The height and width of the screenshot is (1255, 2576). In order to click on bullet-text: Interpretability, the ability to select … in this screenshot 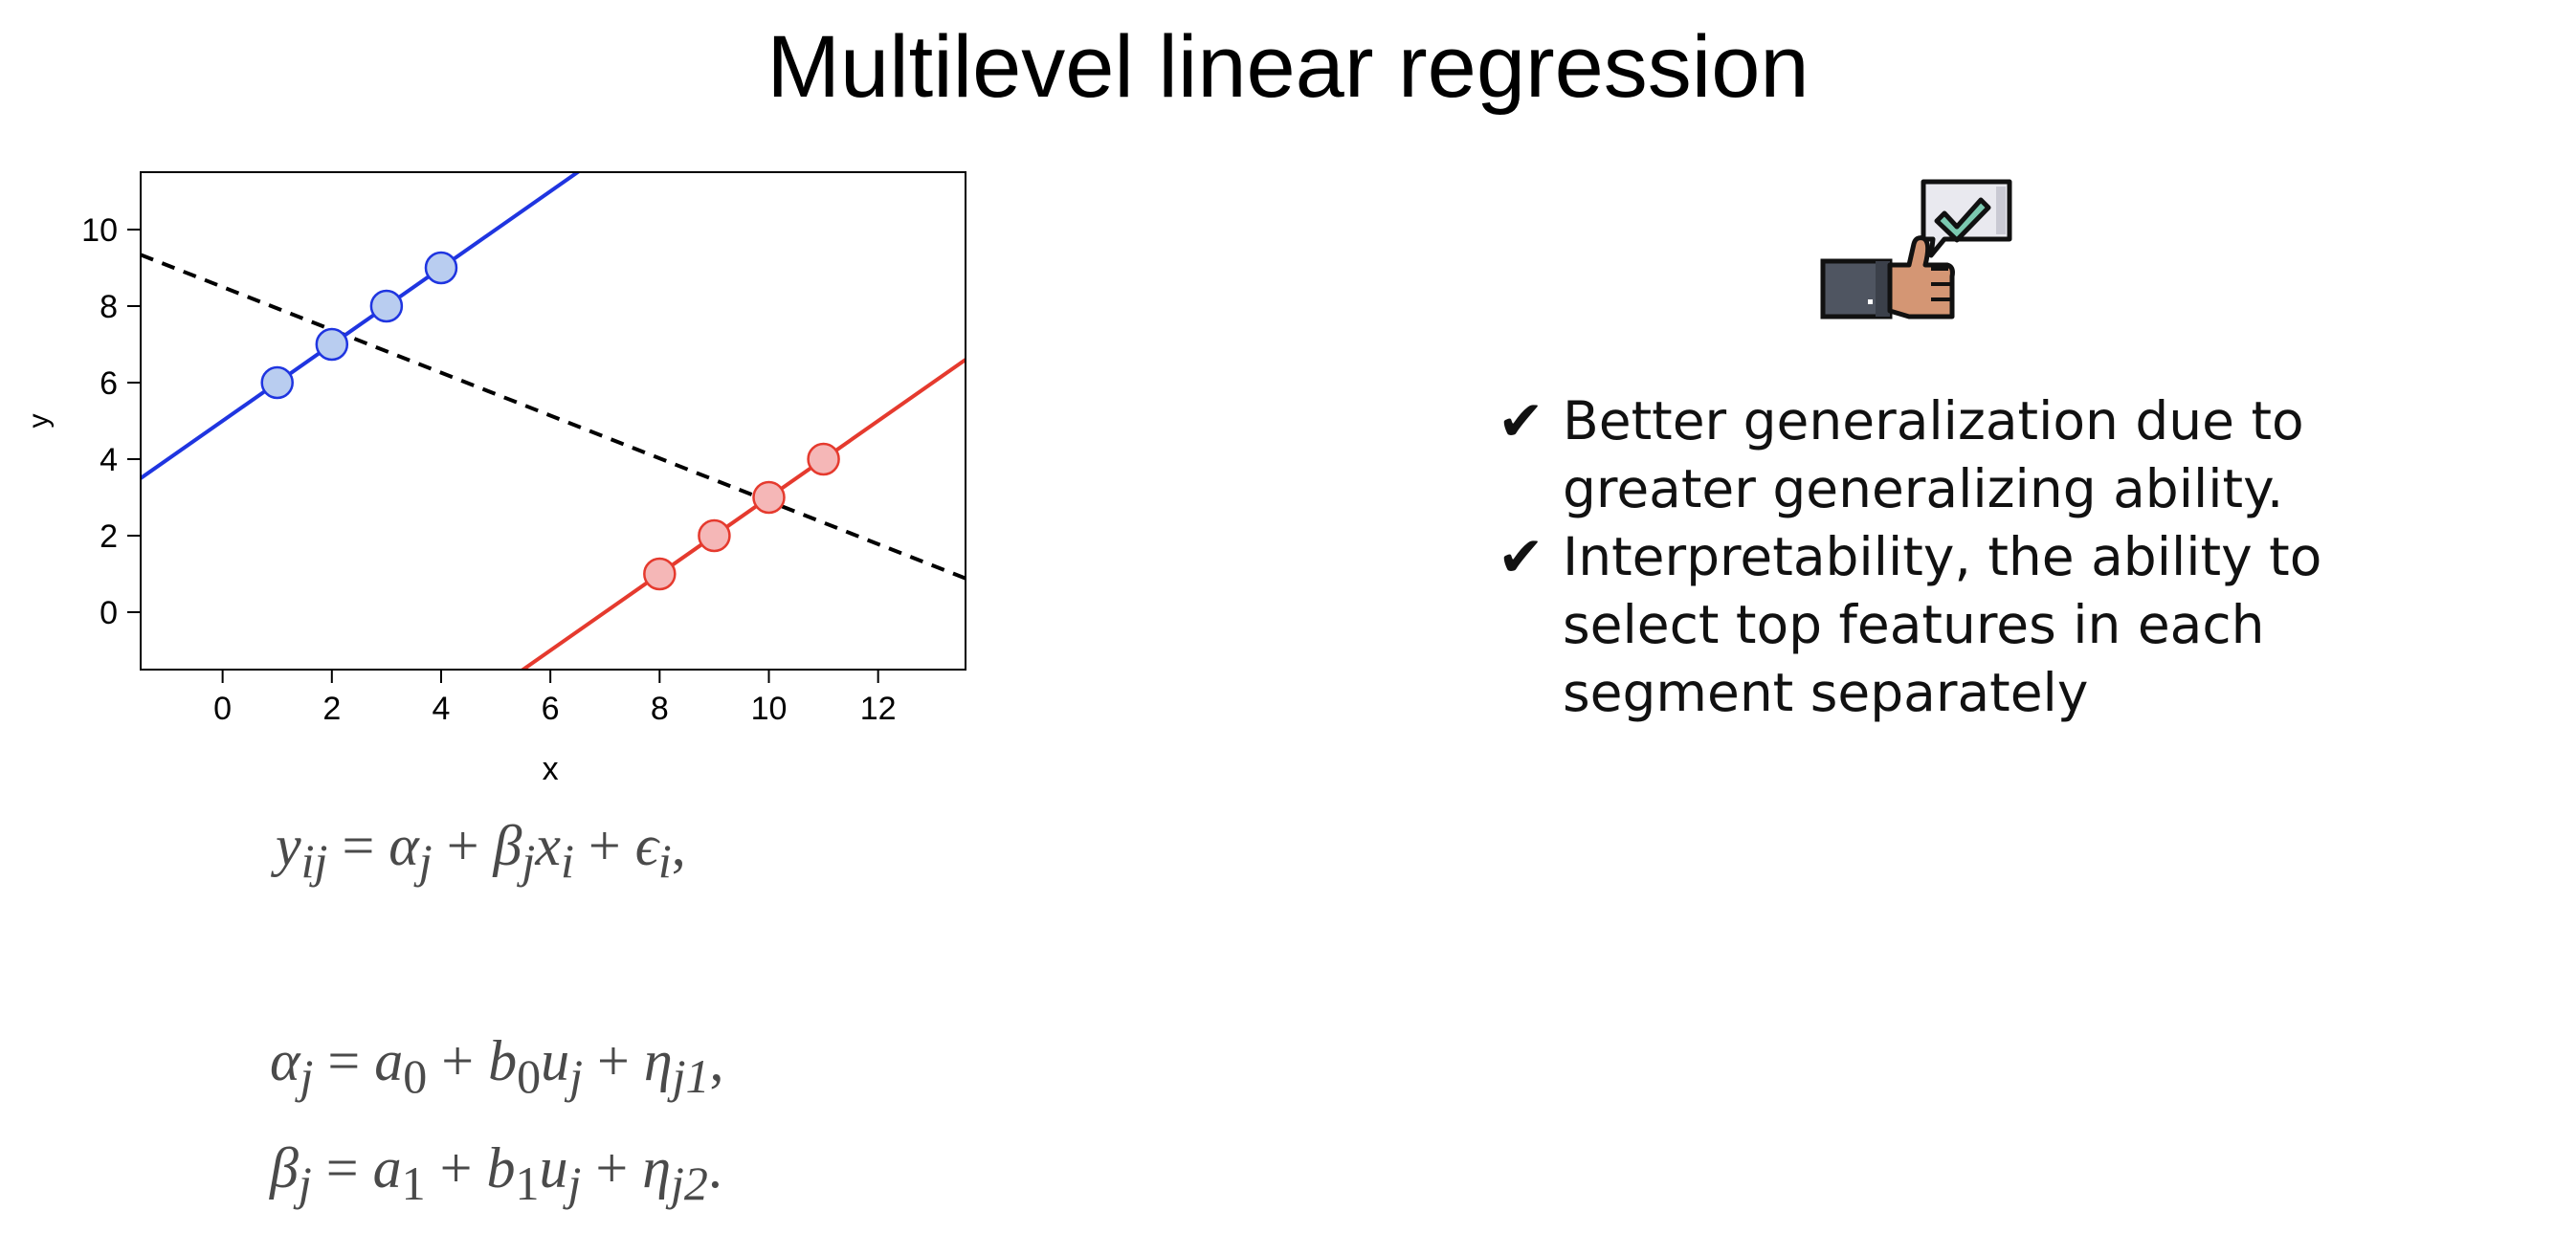, I will do `click(1942, 624)`.